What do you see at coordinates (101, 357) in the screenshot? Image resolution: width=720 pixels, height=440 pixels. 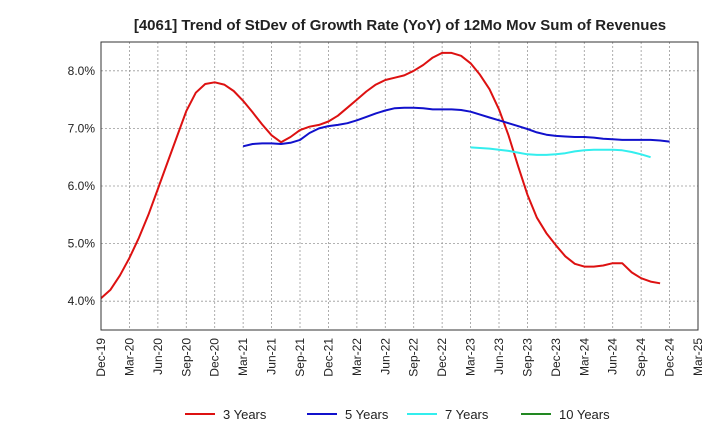 I see `x-tick-label: Dec-19` at bounding box center [101, 357].